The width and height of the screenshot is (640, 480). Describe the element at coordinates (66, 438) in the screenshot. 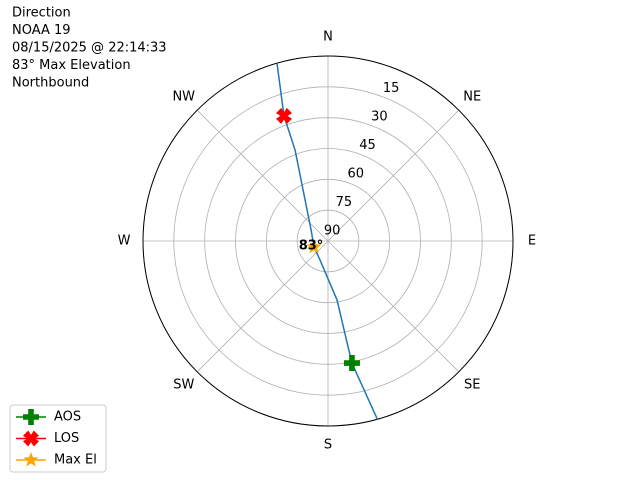

I see `legend-label: LOS` at that location.